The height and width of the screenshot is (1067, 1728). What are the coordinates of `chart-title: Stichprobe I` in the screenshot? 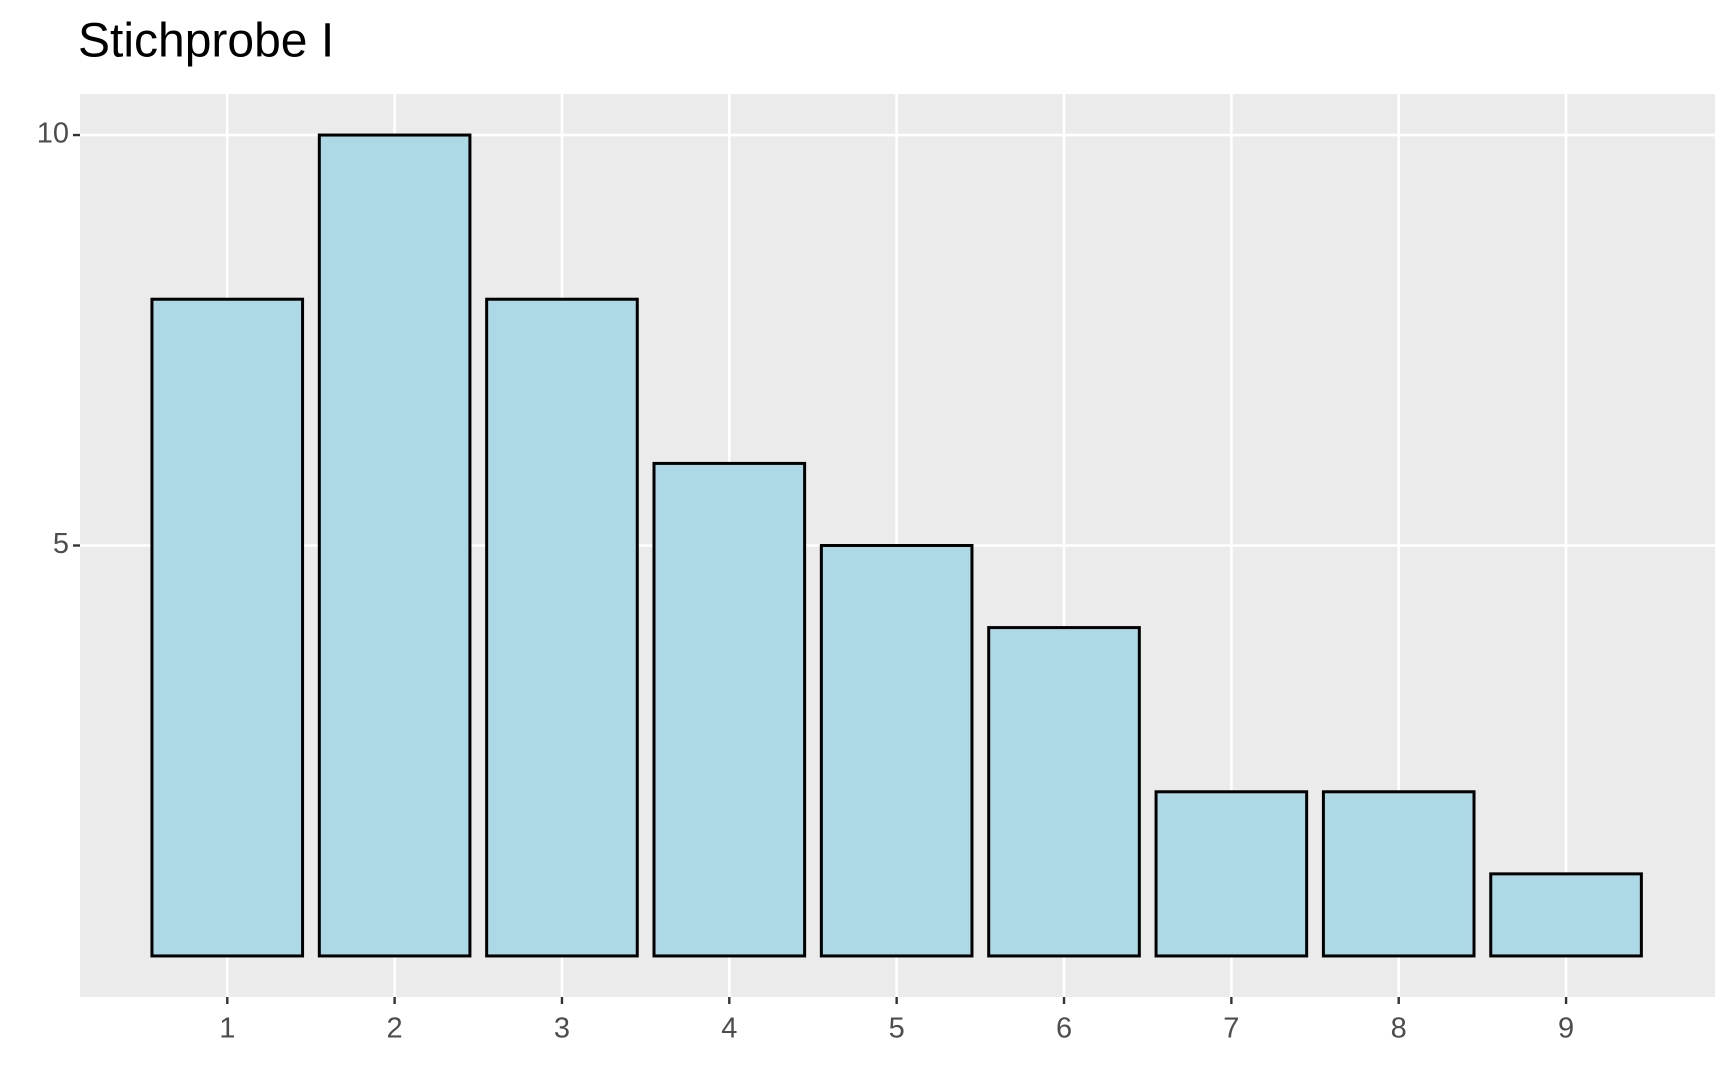 It's located at (206, 41).